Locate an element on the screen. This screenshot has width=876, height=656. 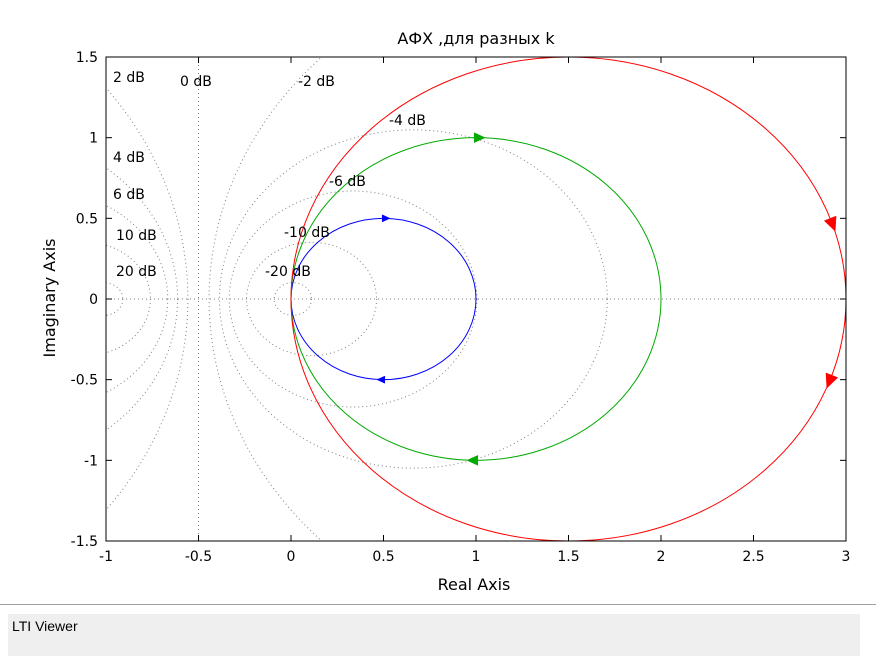
grid-db-label: -2 dB is located at coordinates (316, 82).